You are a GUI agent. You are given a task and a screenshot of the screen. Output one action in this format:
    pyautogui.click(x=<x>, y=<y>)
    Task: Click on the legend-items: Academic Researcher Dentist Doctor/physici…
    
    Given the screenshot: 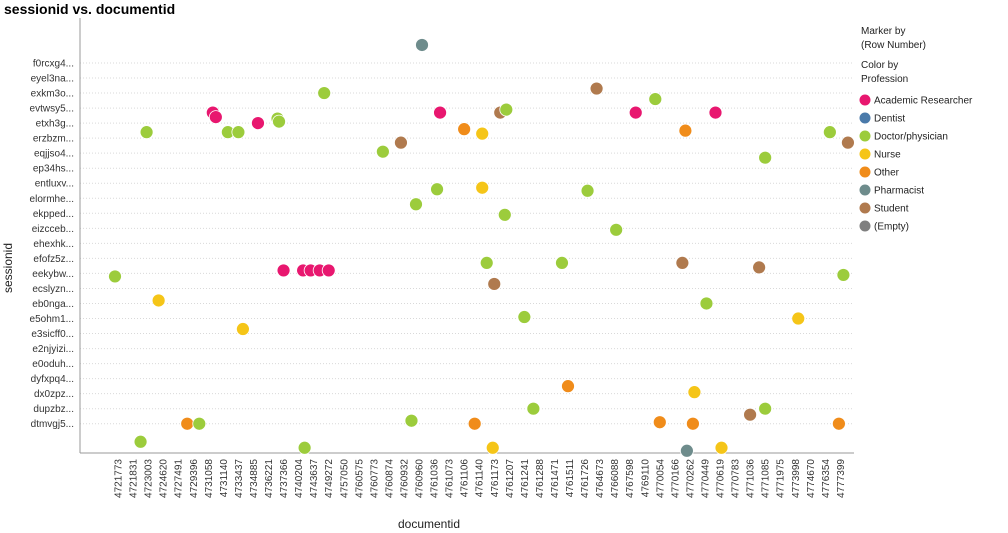 What is the action you would take?
    pyautogui.click(x=916, y=163)
    